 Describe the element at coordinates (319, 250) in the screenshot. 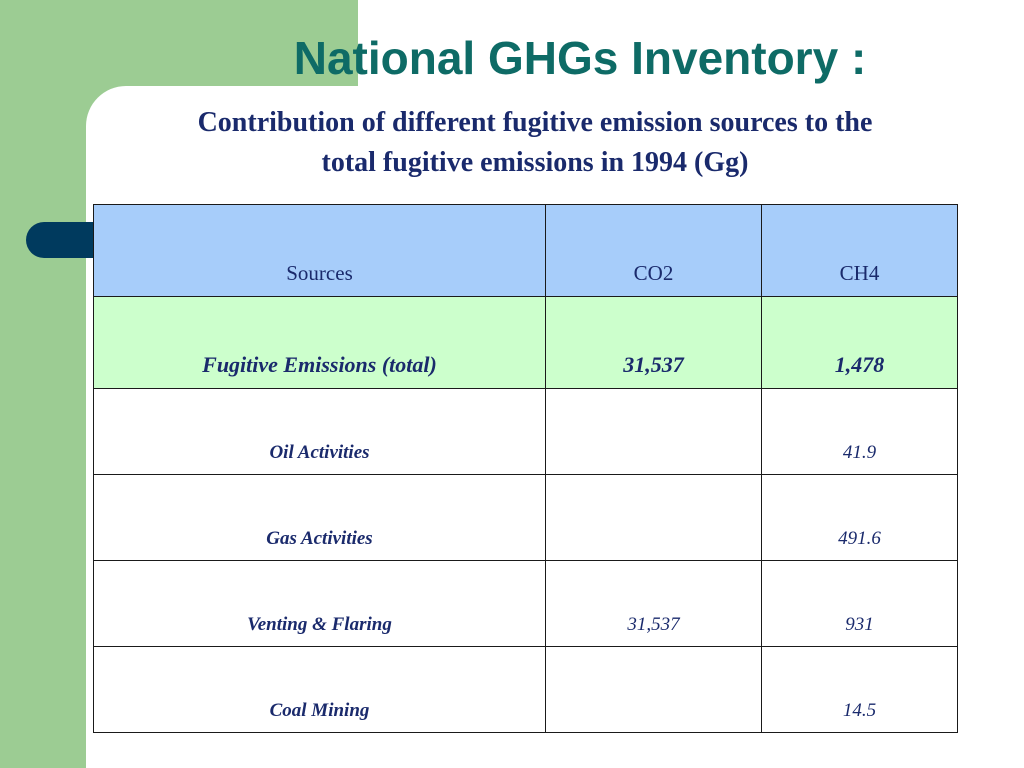

I see `header-sources: Sources` at that location.